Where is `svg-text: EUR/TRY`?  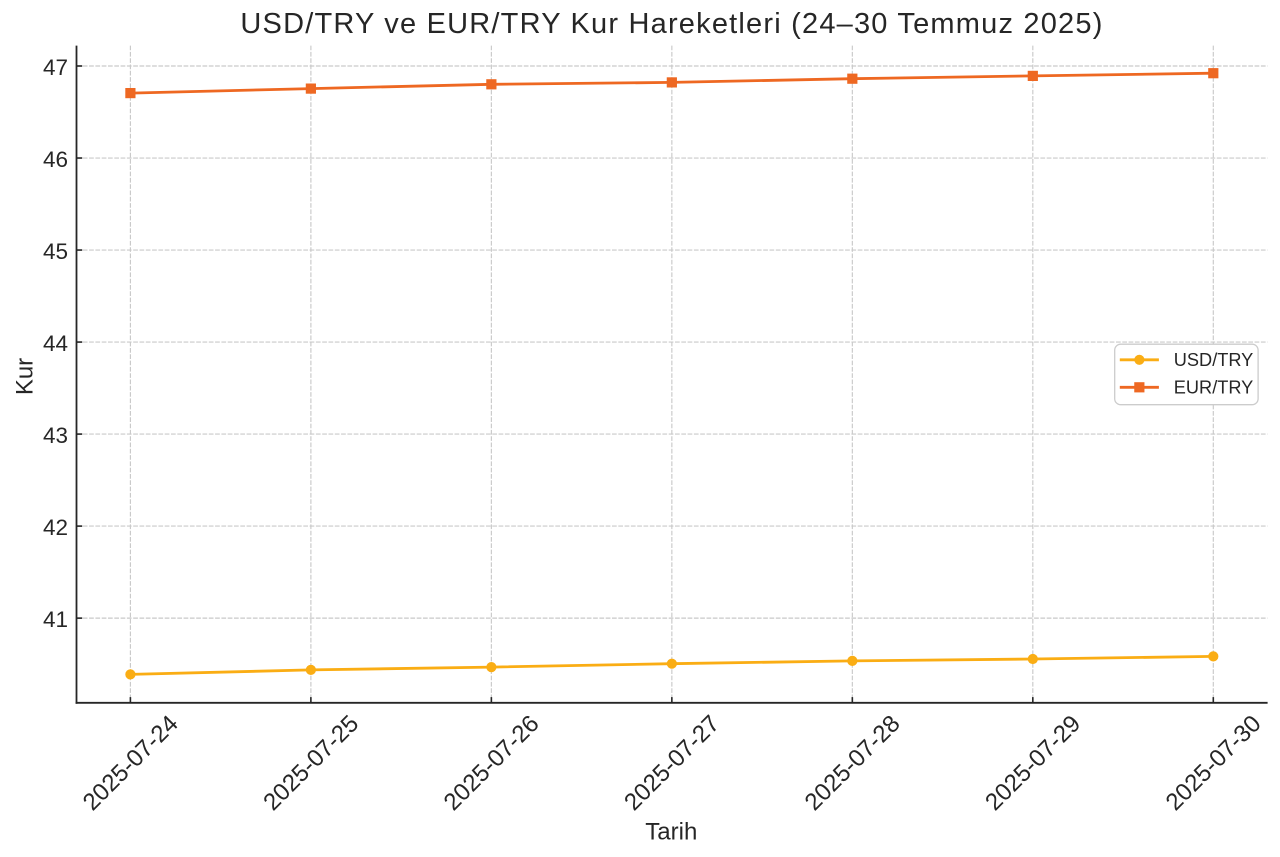 svg-text: EUR/TRY is located at coordinates (1214, 387).